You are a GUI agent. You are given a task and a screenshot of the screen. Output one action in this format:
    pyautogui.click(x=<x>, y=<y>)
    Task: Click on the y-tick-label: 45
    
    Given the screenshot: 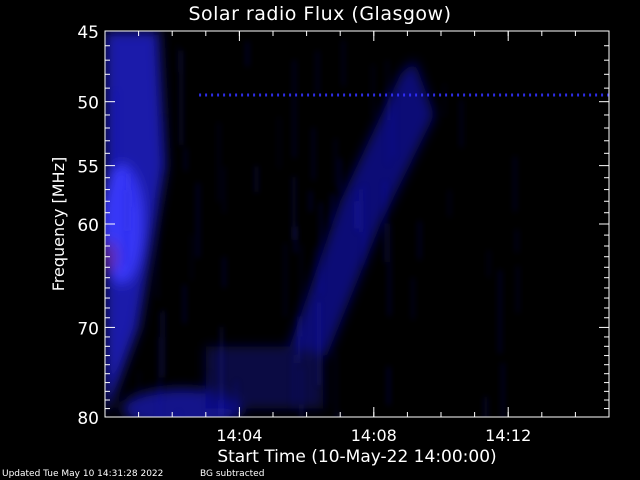 What is the action you would take?
    pyautogui.click(x=88, y=33)
    